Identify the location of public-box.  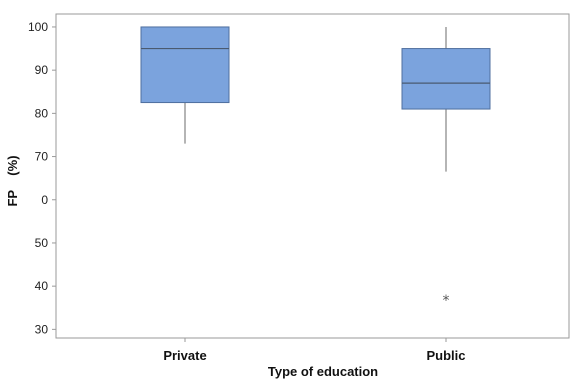
(446, 79).